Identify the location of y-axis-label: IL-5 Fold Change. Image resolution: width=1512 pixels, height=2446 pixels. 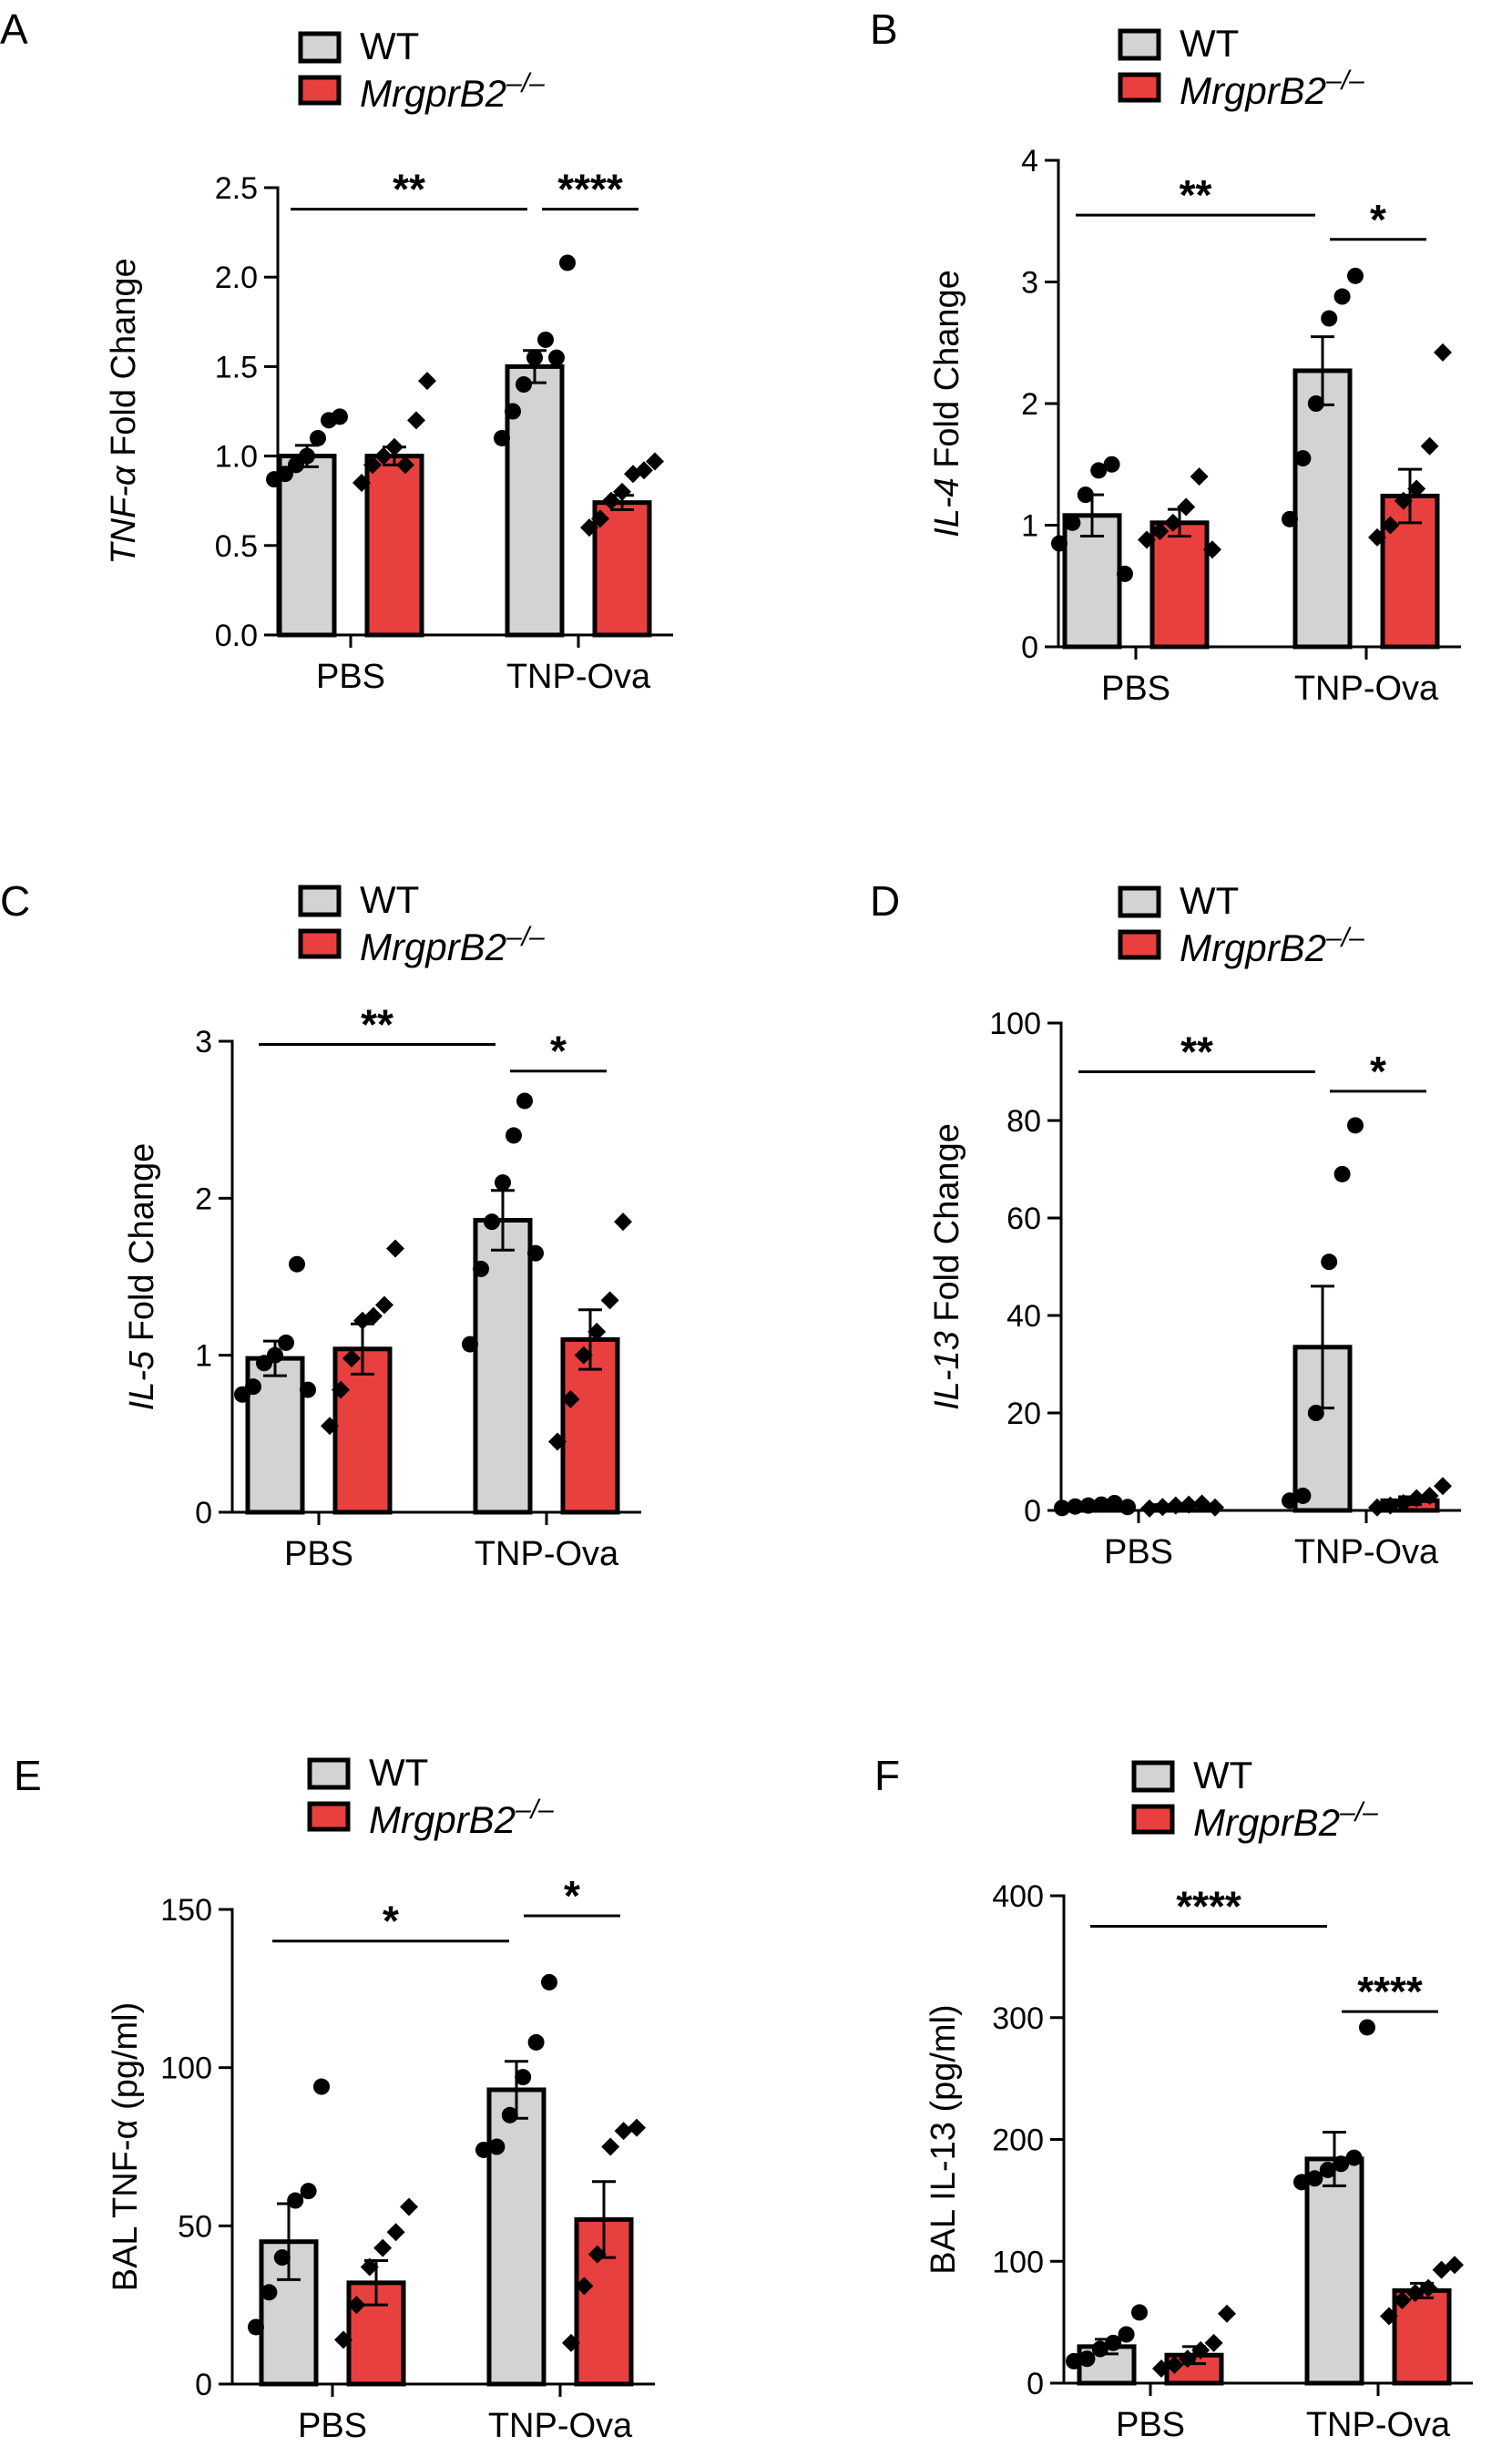
(142, 1277).